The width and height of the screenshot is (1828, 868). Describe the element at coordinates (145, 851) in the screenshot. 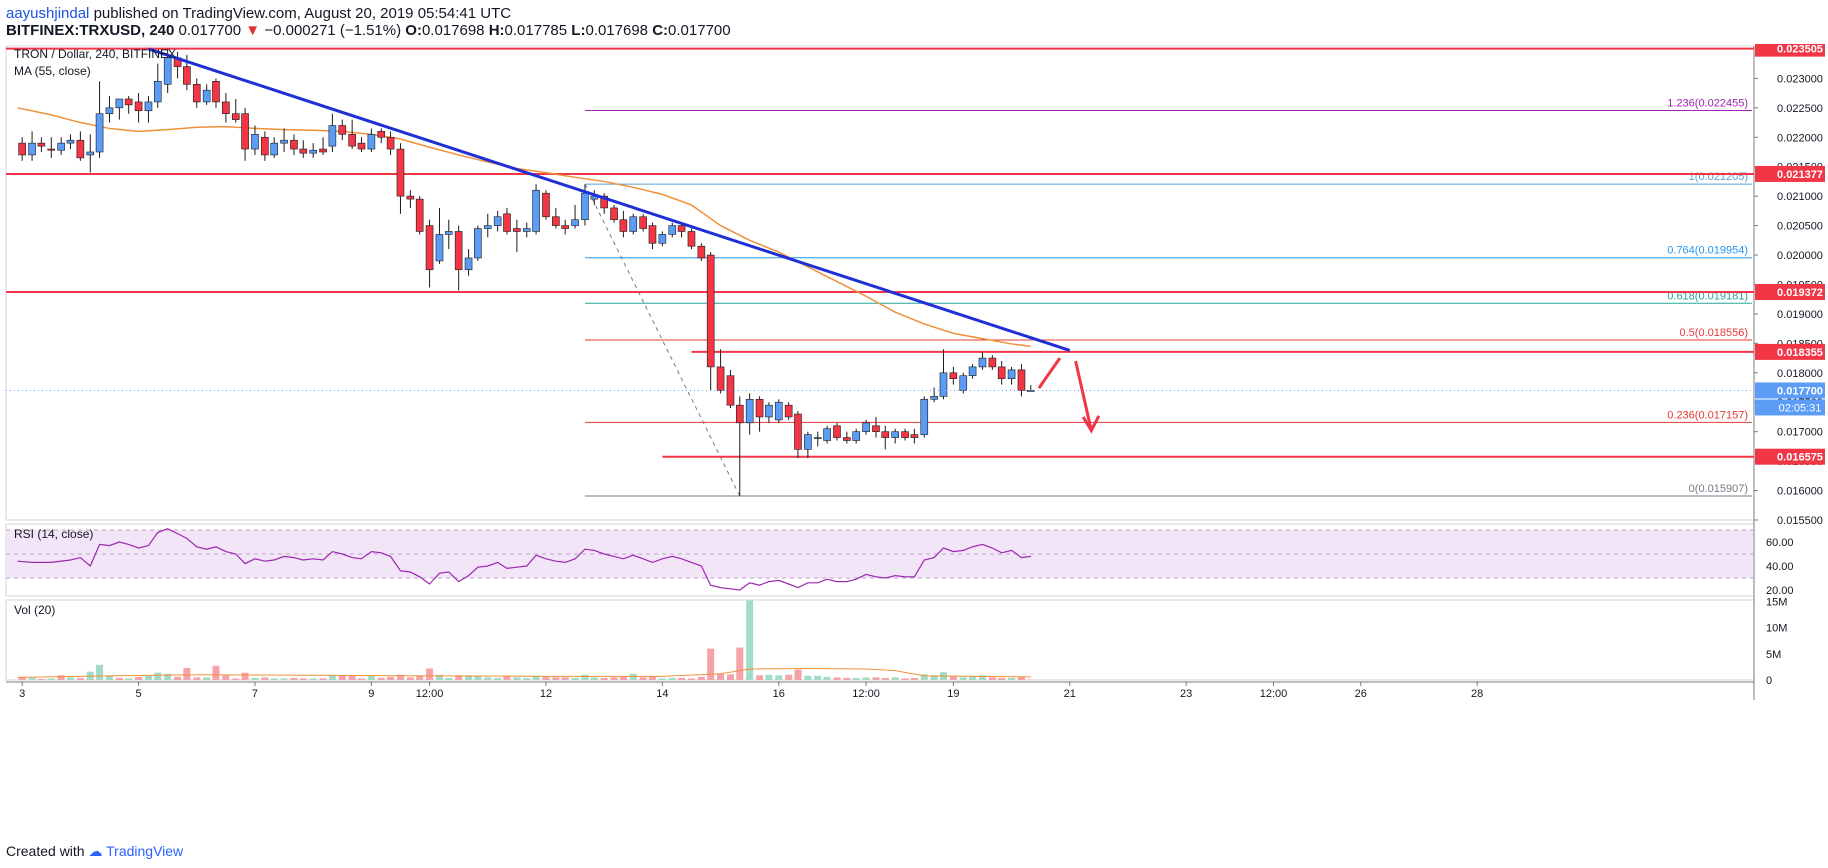

I see `tradingview-brand: TradingView` at that location.